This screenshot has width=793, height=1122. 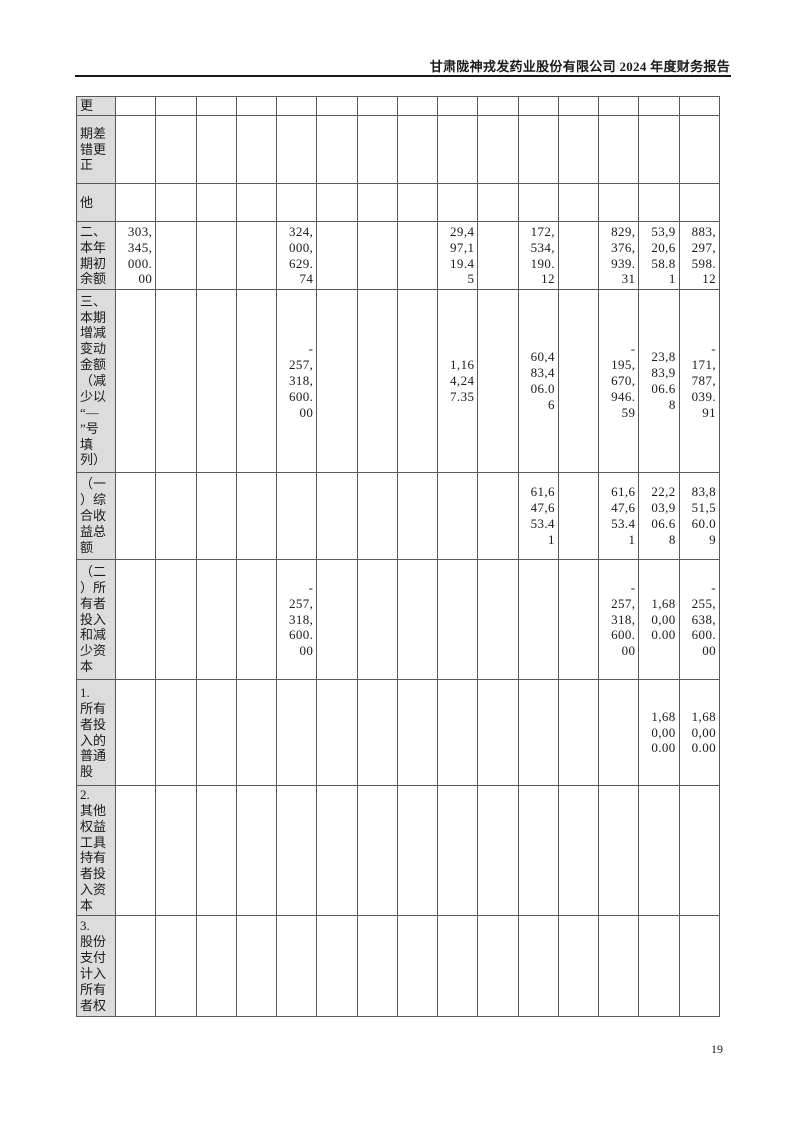 I want to click on table-cell: 23,8 83,9 06.6 8, so click(x=659, y=381).